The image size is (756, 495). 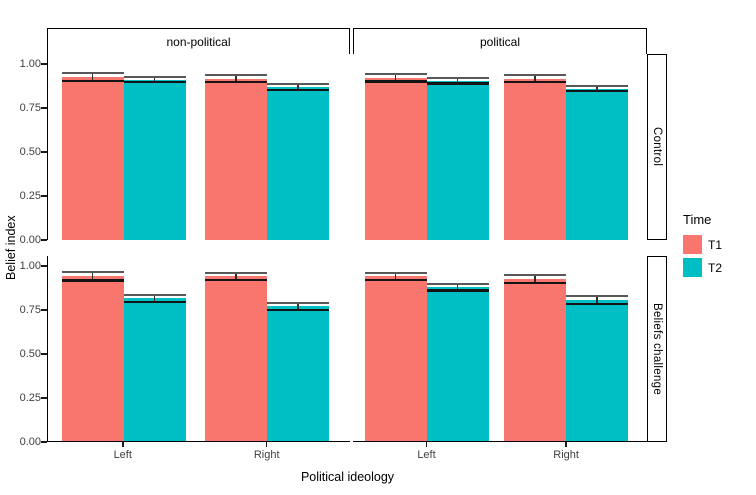 I want to click on y-tick-label: 0.50, so click(x=30, y=152).